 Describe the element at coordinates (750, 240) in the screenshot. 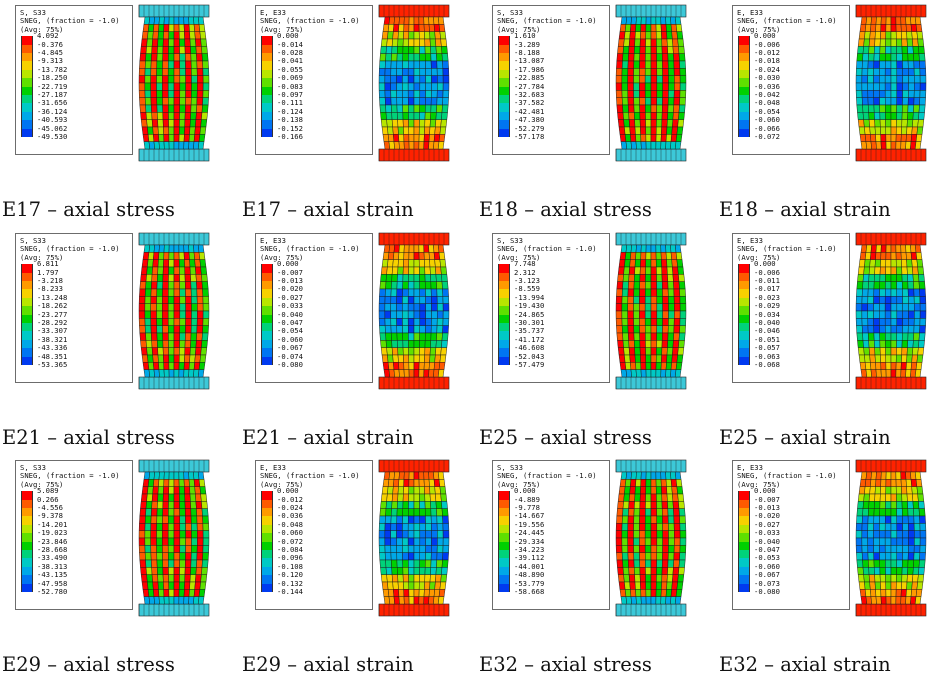

I see `legend-header-line: E, E33` at that location.